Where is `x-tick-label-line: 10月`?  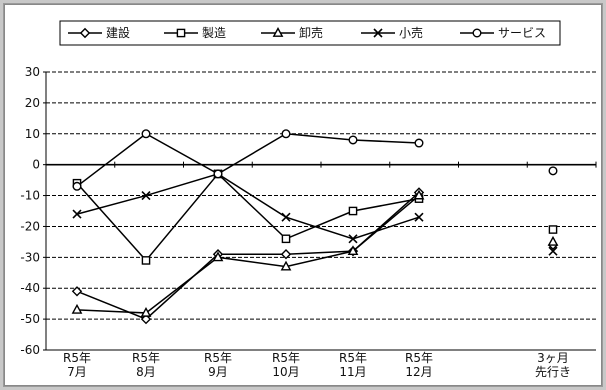
x-tick-label-line: 10月 is located at coordinates (285, 372).